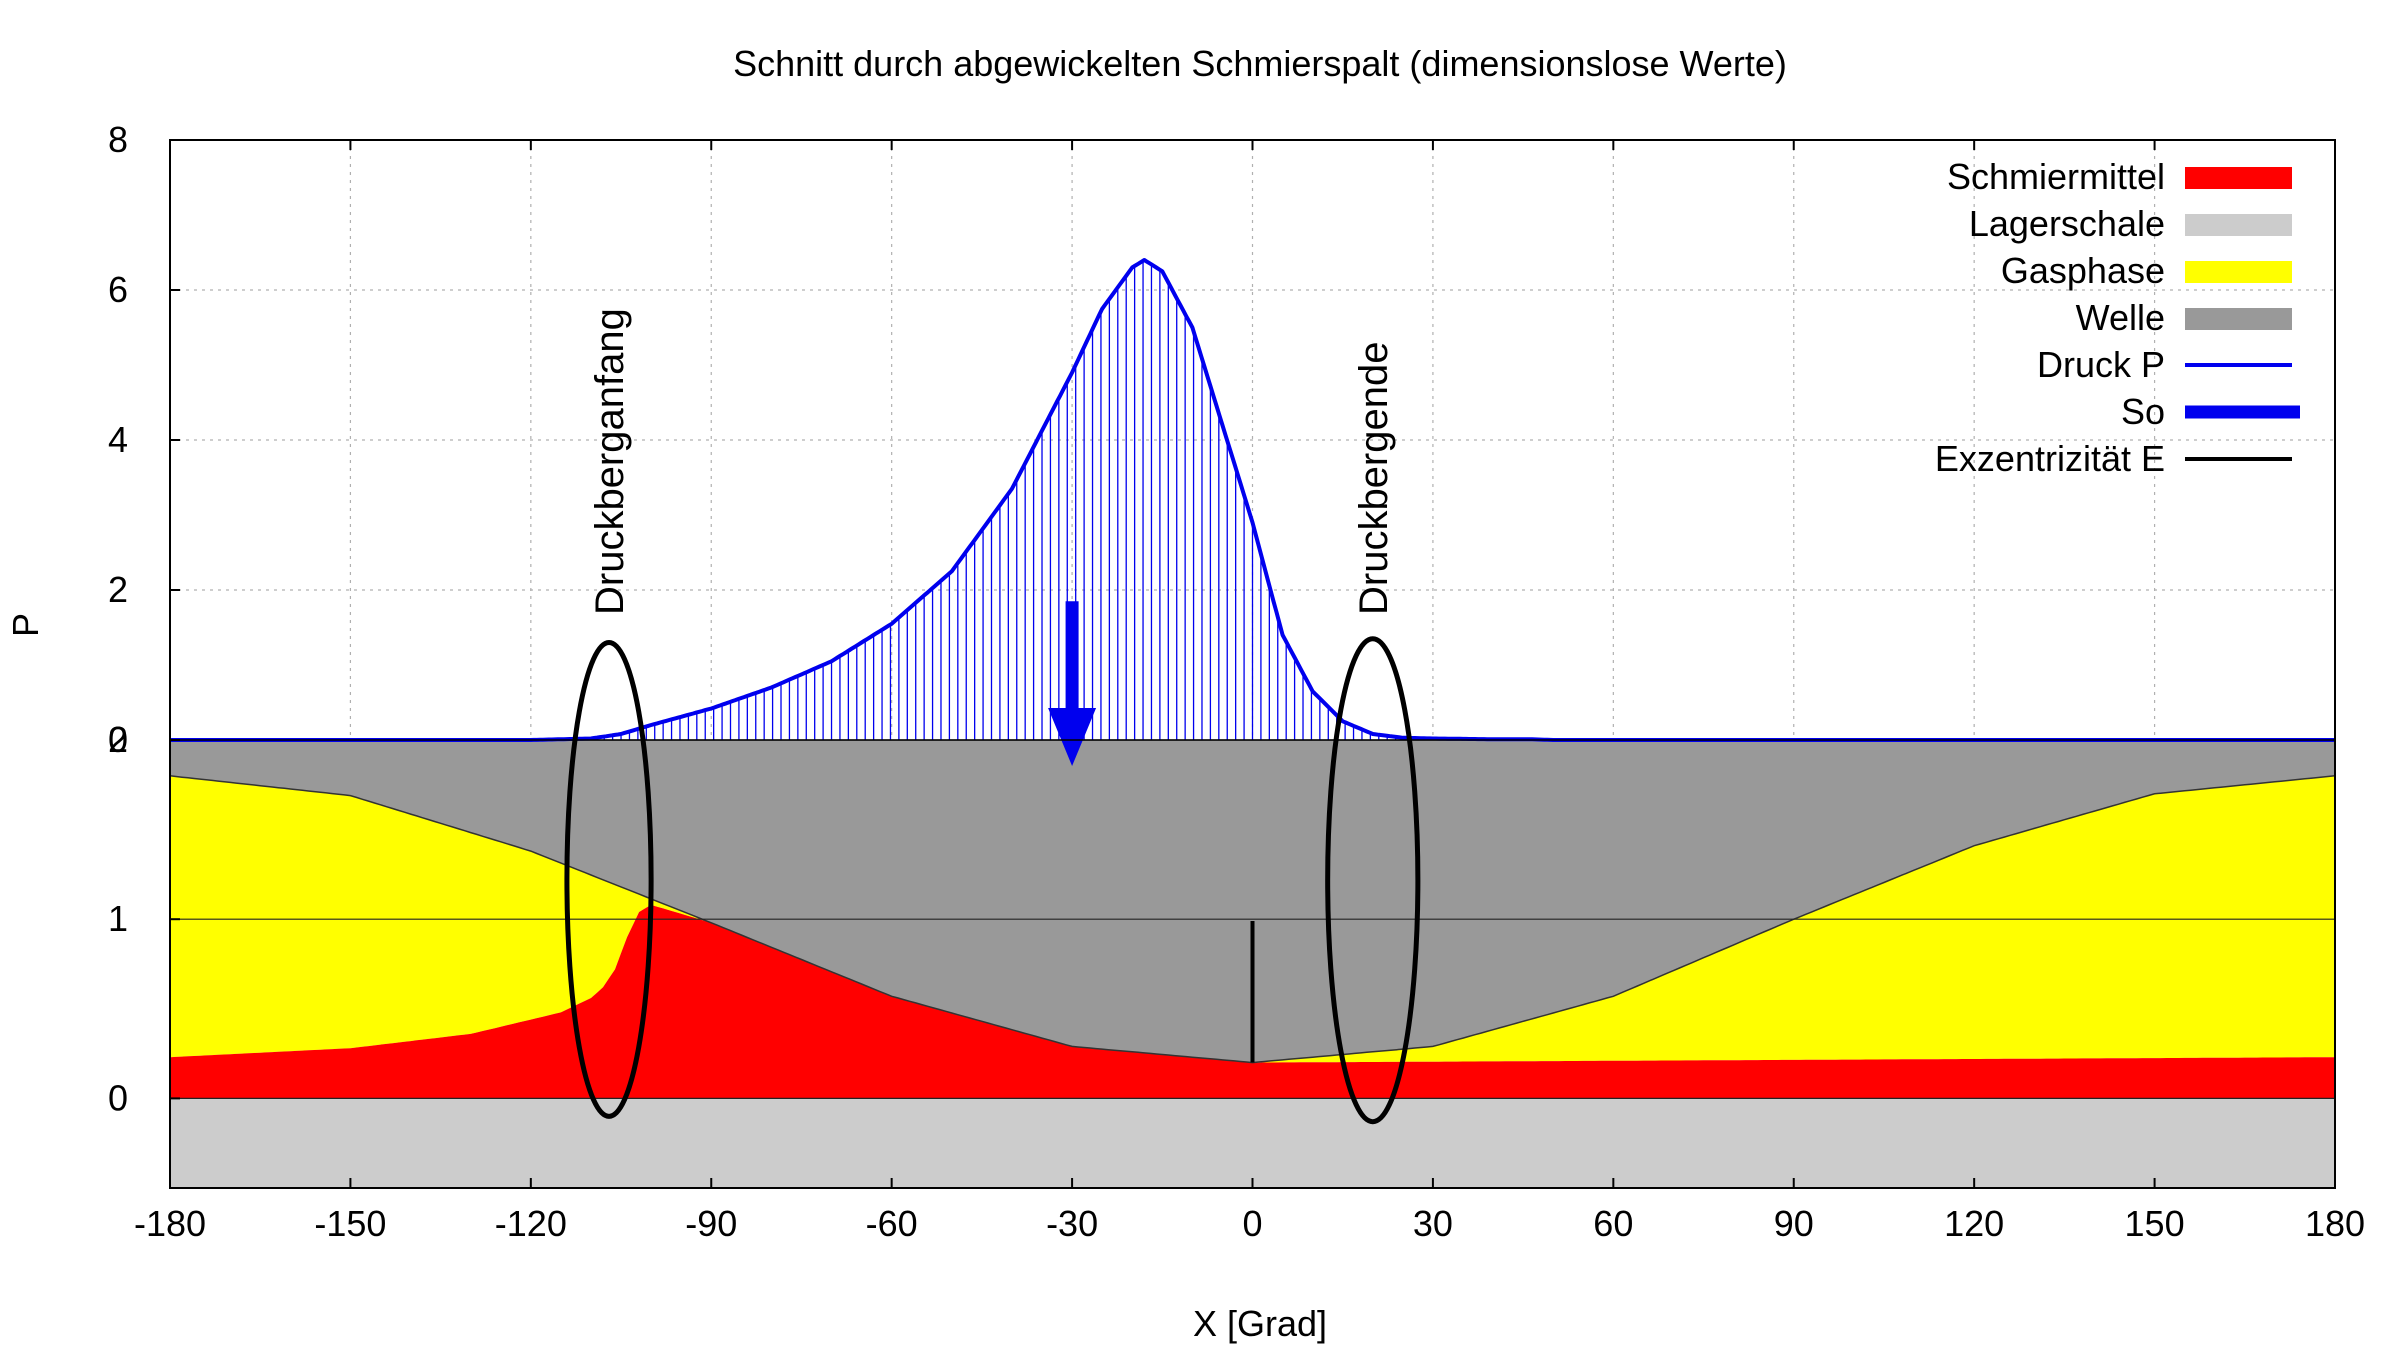 The height and width of the screenshot is (1349, 2399). Describe the element at coordinates (2050, 458) in the screenshot. I see `legend-label: Exzentrizität E` at that location.